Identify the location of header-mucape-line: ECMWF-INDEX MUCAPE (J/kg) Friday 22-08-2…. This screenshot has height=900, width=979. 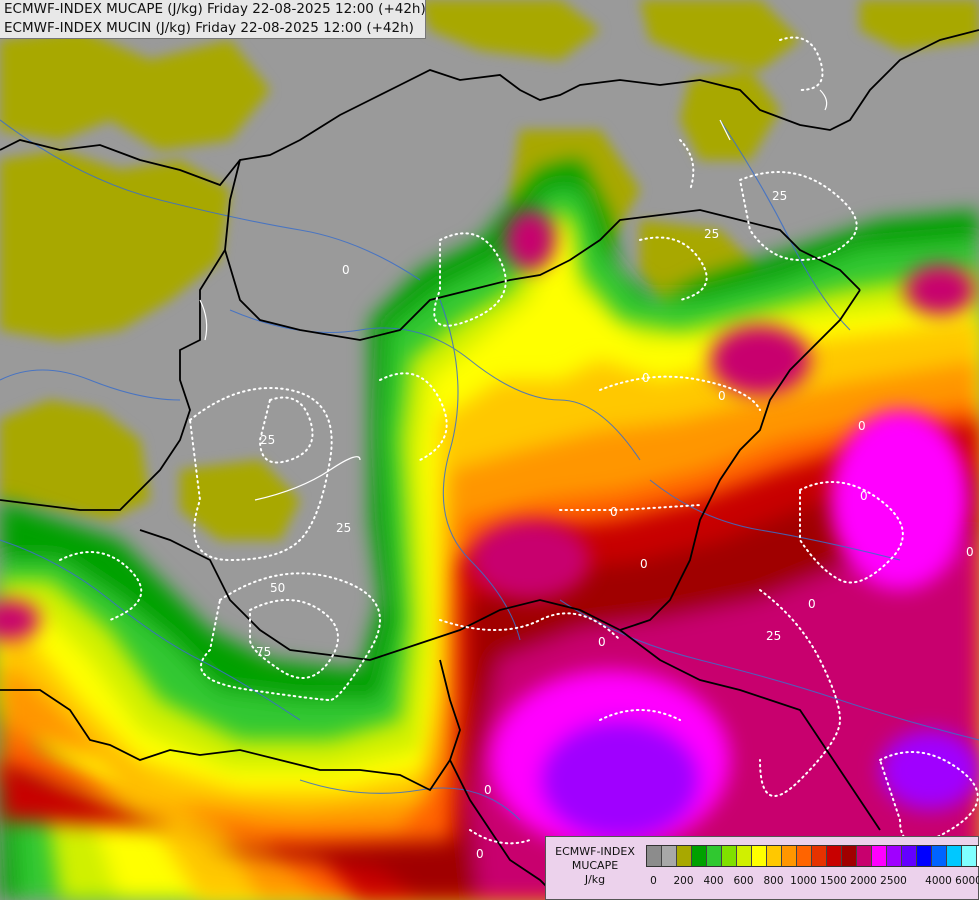
(215, 9).